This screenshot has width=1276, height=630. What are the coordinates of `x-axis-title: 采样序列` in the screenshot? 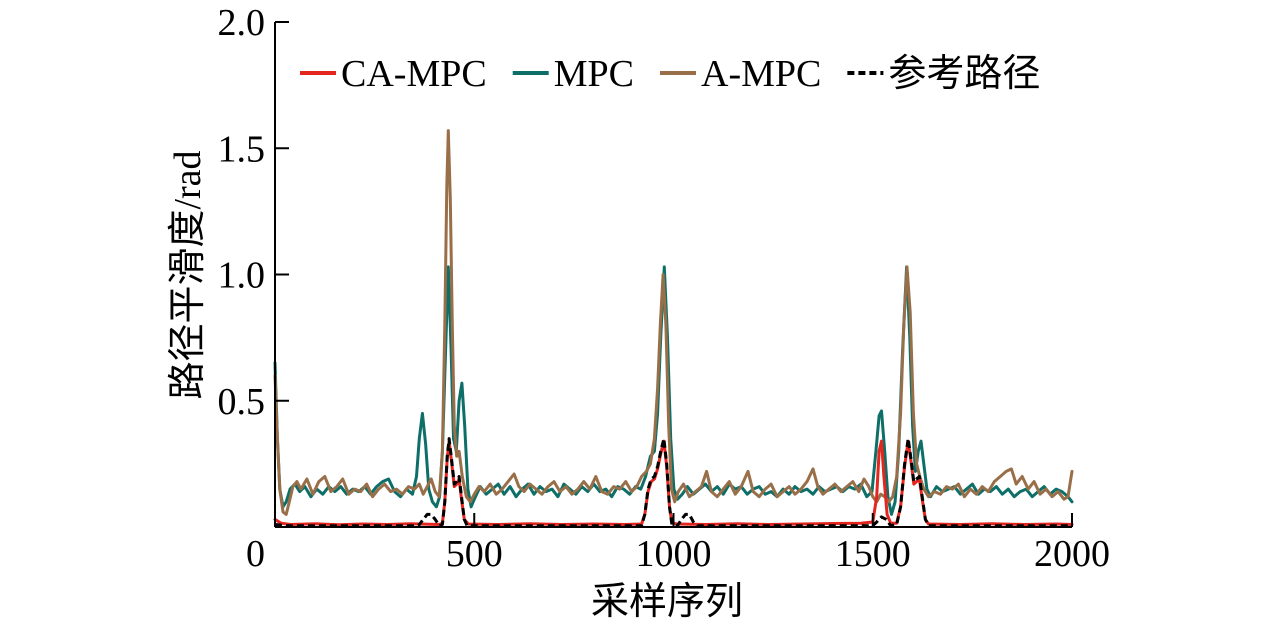 It's located at (667, 602).